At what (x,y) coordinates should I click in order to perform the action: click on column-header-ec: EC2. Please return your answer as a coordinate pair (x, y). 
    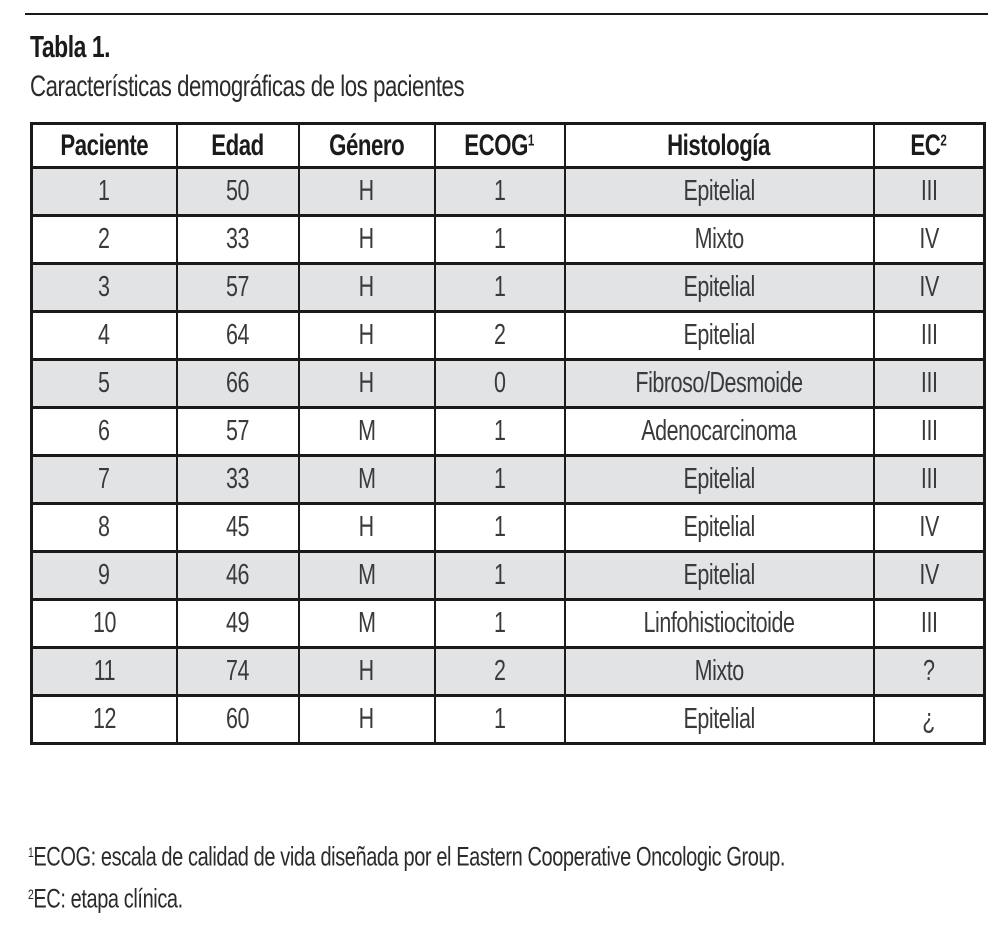
    Looking at the image, I should click on (929, 145).